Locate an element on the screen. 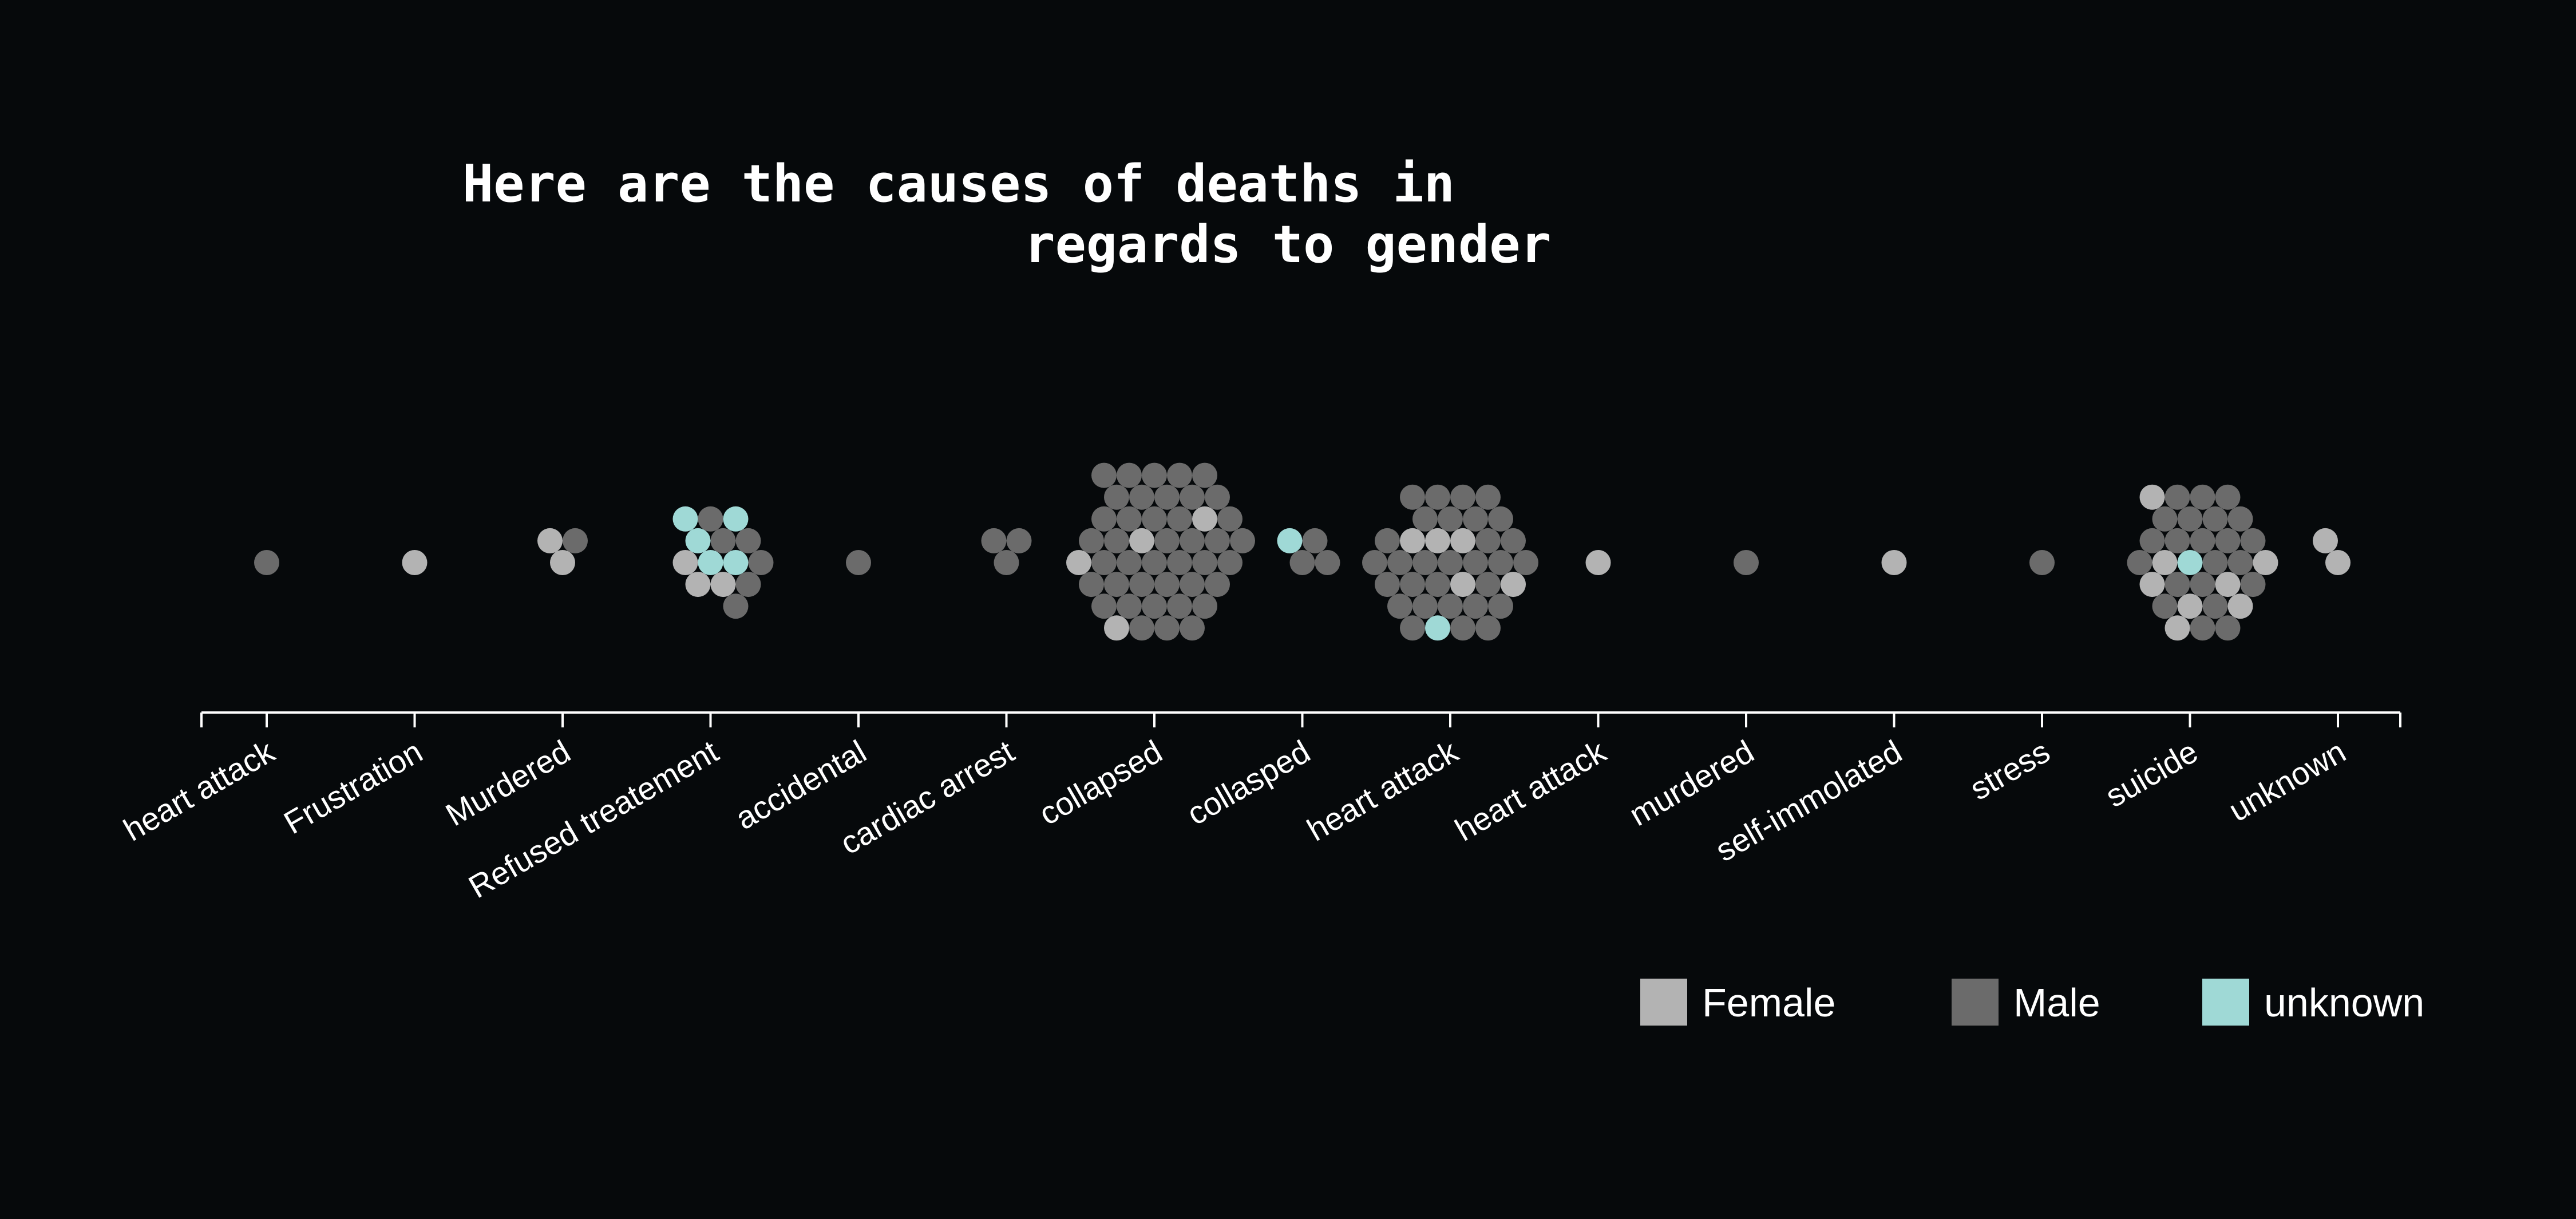  data-points is located at coordinates (1302, 551).